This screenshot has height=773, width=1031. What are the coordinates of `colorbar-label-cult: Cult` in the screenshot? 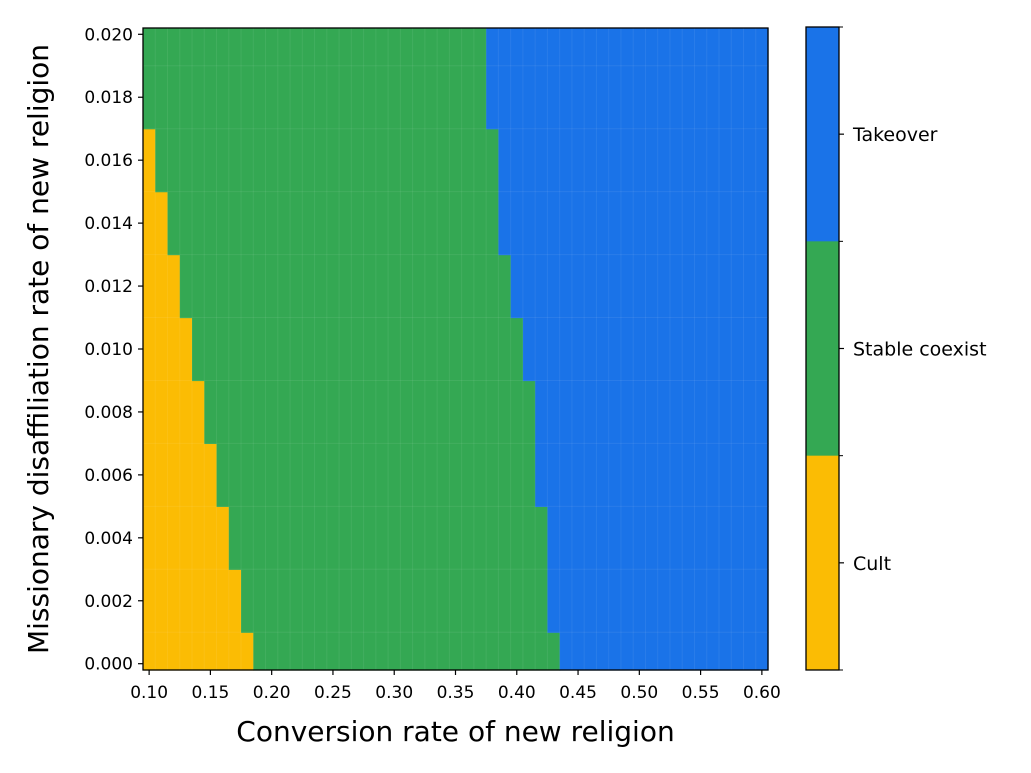 It's located at (872, 564).